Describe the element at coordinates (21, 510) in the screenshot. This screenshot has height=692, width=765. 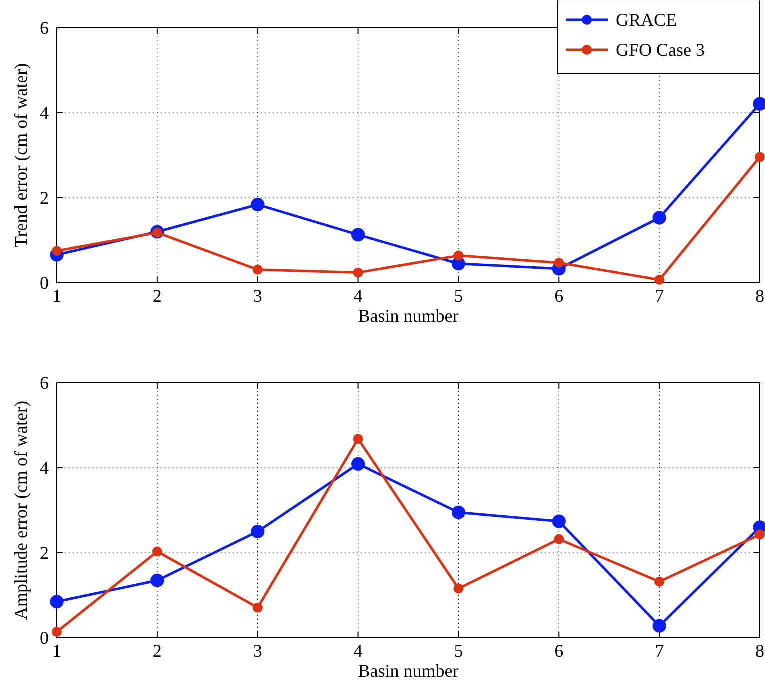
I see `y-axis-title: Amplitude error (cm of water)` at that location.